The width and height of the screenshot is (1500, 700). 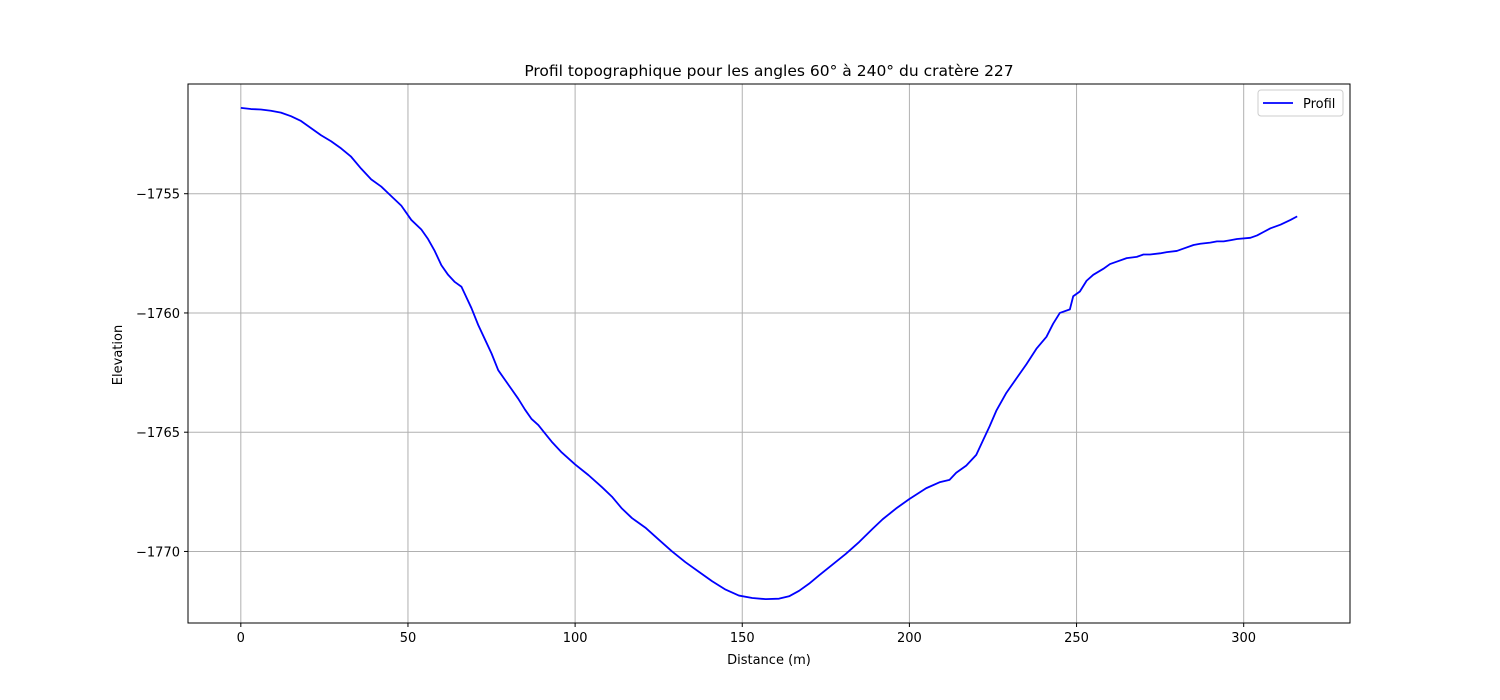 I want to click on legend: Profil, so click(x=1300, y=103).